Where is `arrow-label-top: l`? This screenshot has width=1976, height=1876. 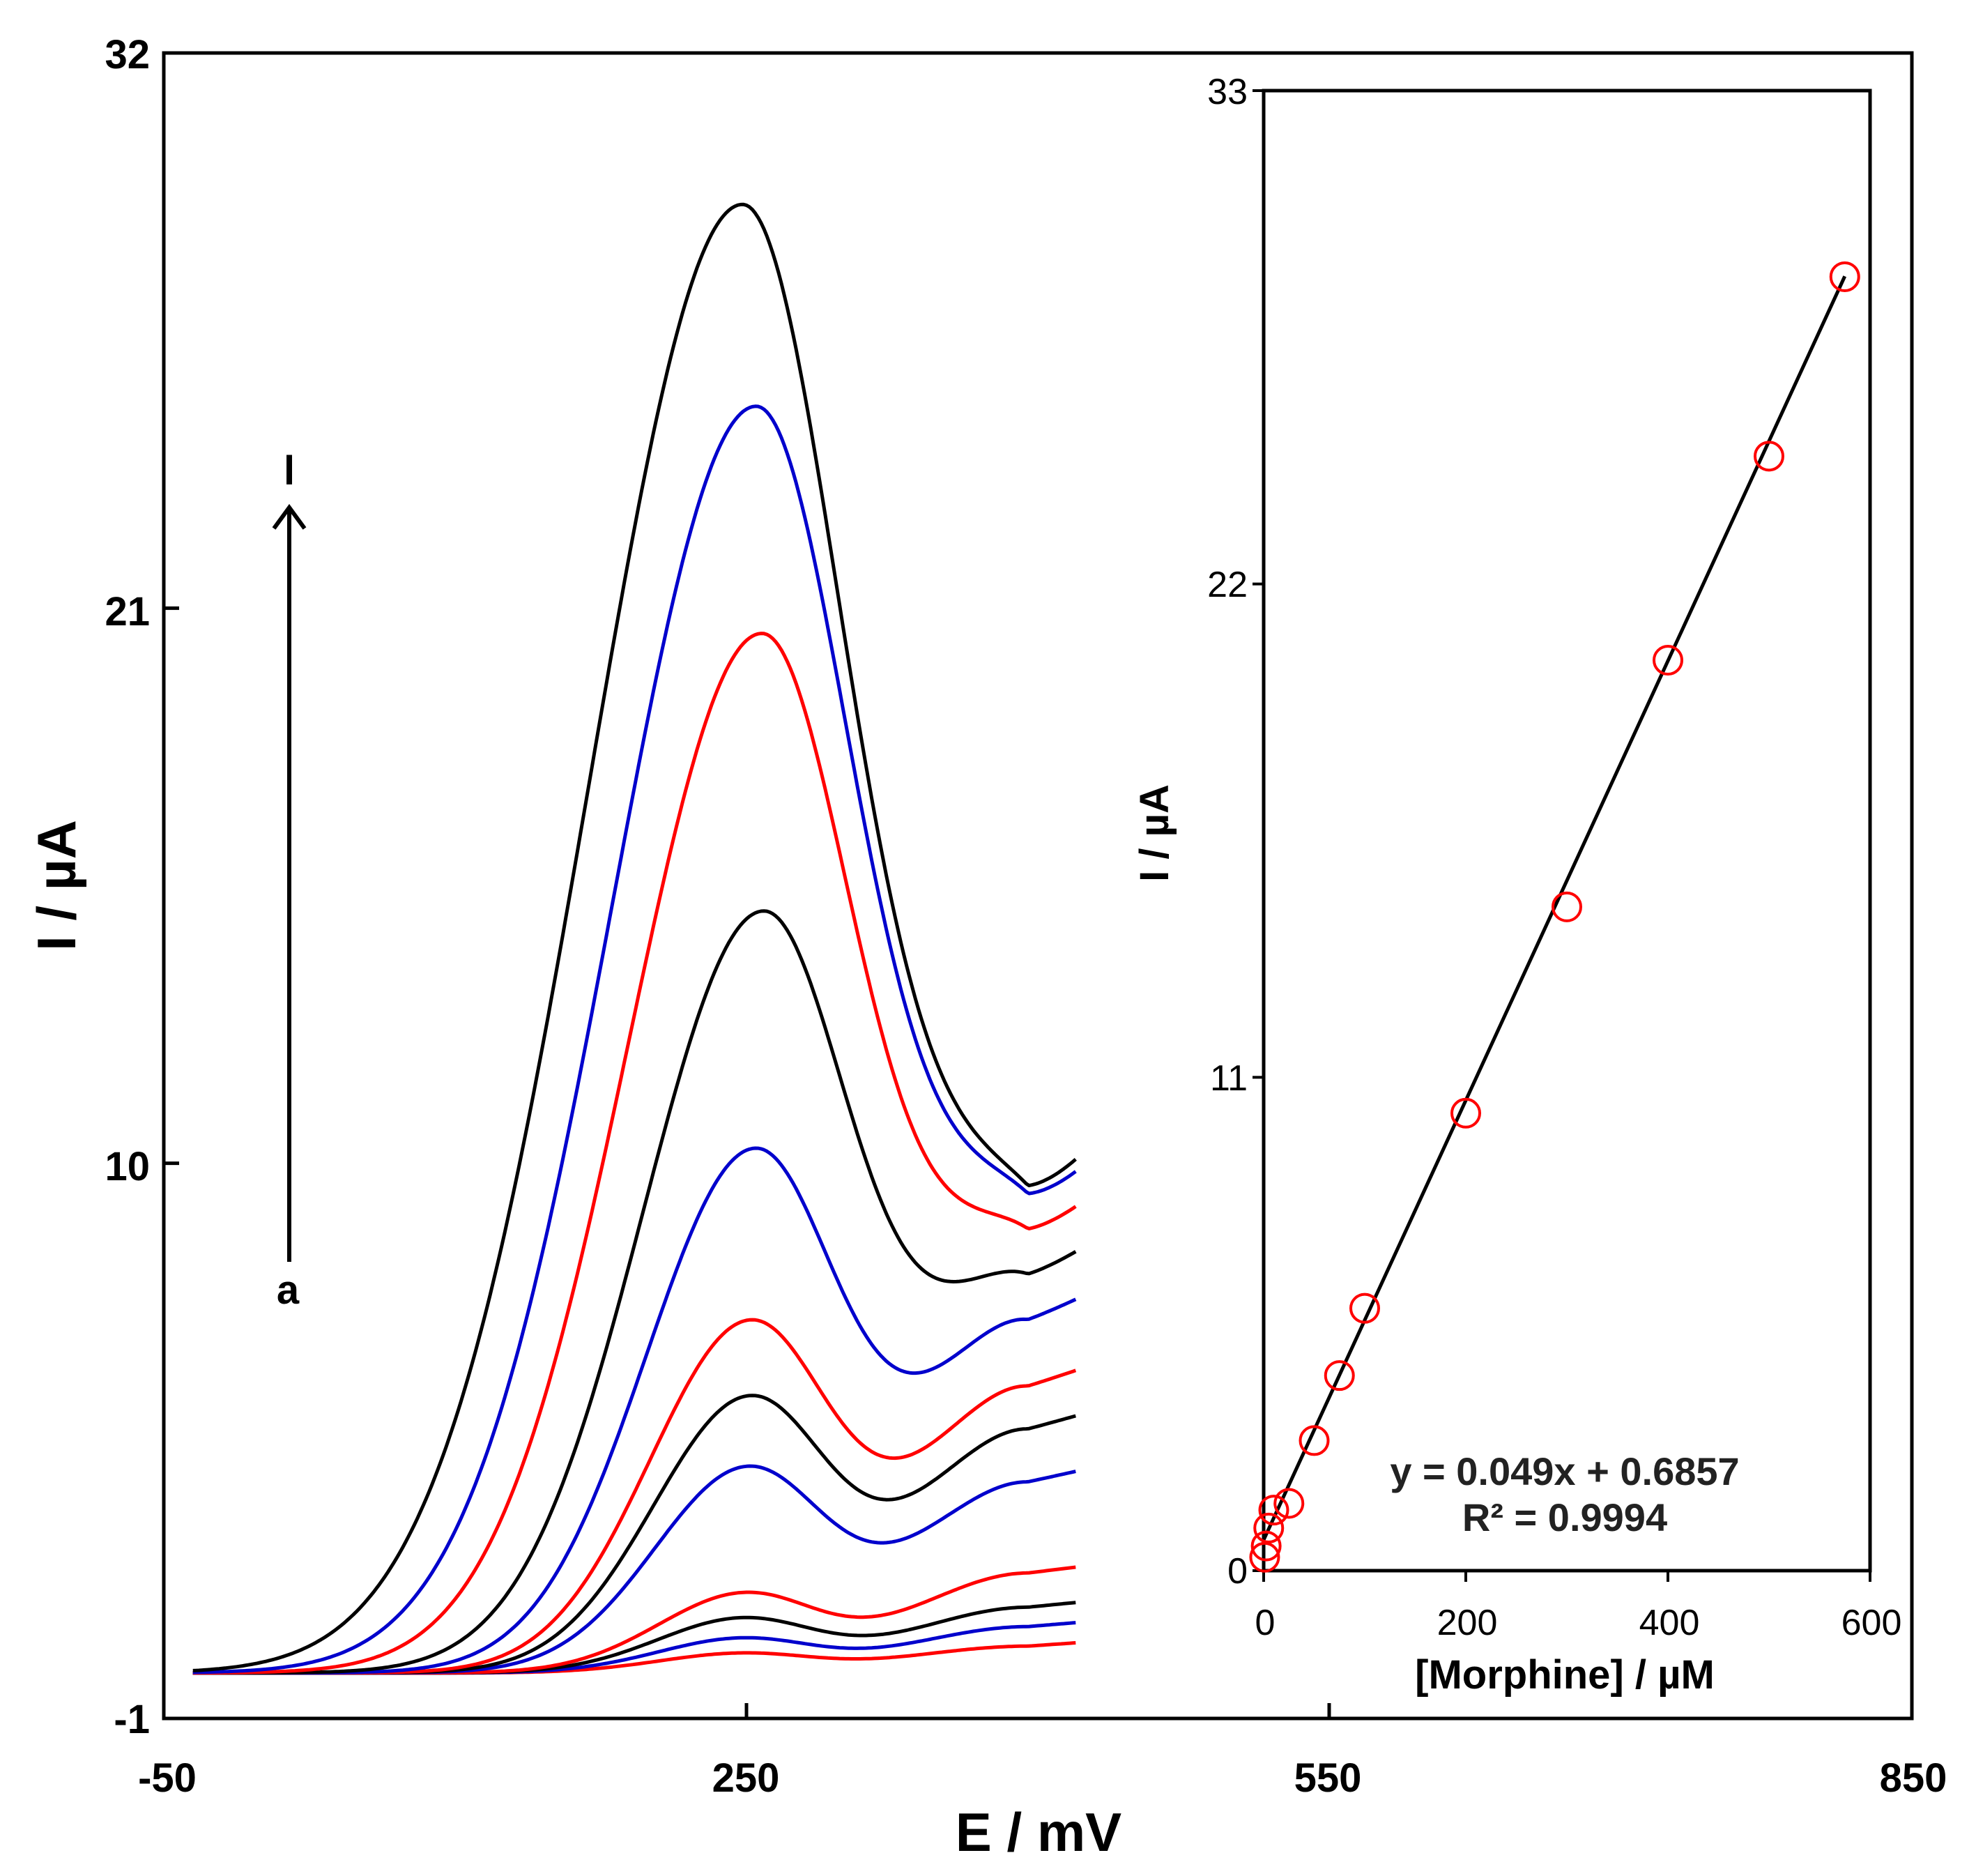 arrow-label-top: l is located at coordinates (289, 471).